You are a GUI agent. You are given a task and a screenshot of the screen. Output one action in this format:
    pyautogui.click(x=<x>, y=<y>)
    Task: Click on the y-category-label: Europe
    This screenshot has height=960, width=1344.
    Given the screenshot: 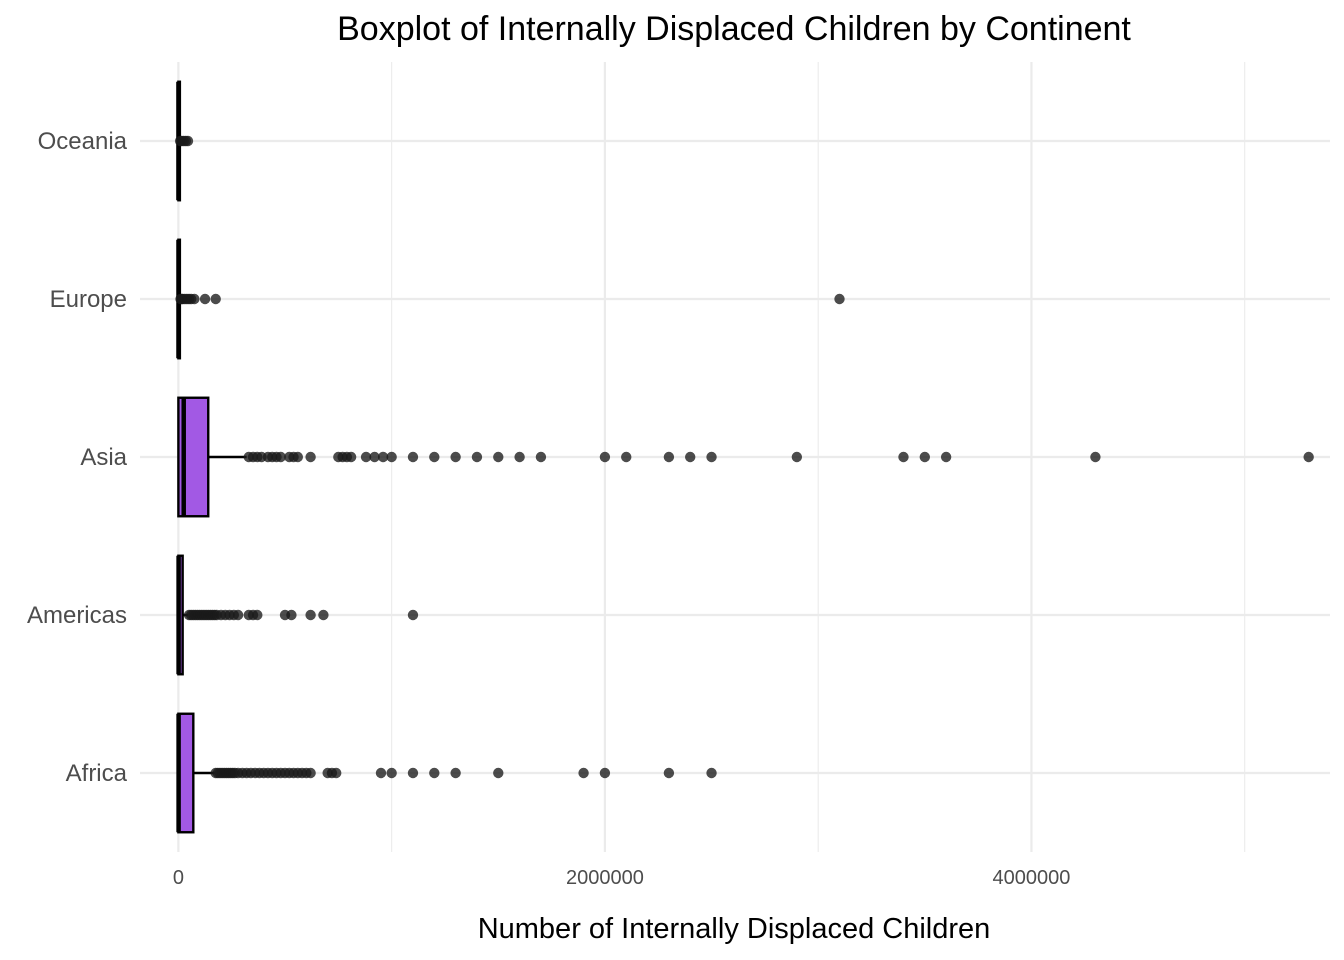 What is the action you would take?
    pyautogui.click(x=88, y=299)
    